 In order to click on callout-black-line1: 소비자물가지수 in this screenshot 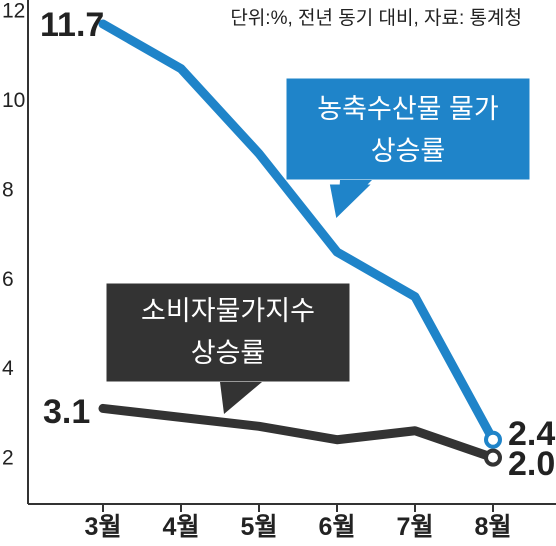, I will do `click(228, 311)`.